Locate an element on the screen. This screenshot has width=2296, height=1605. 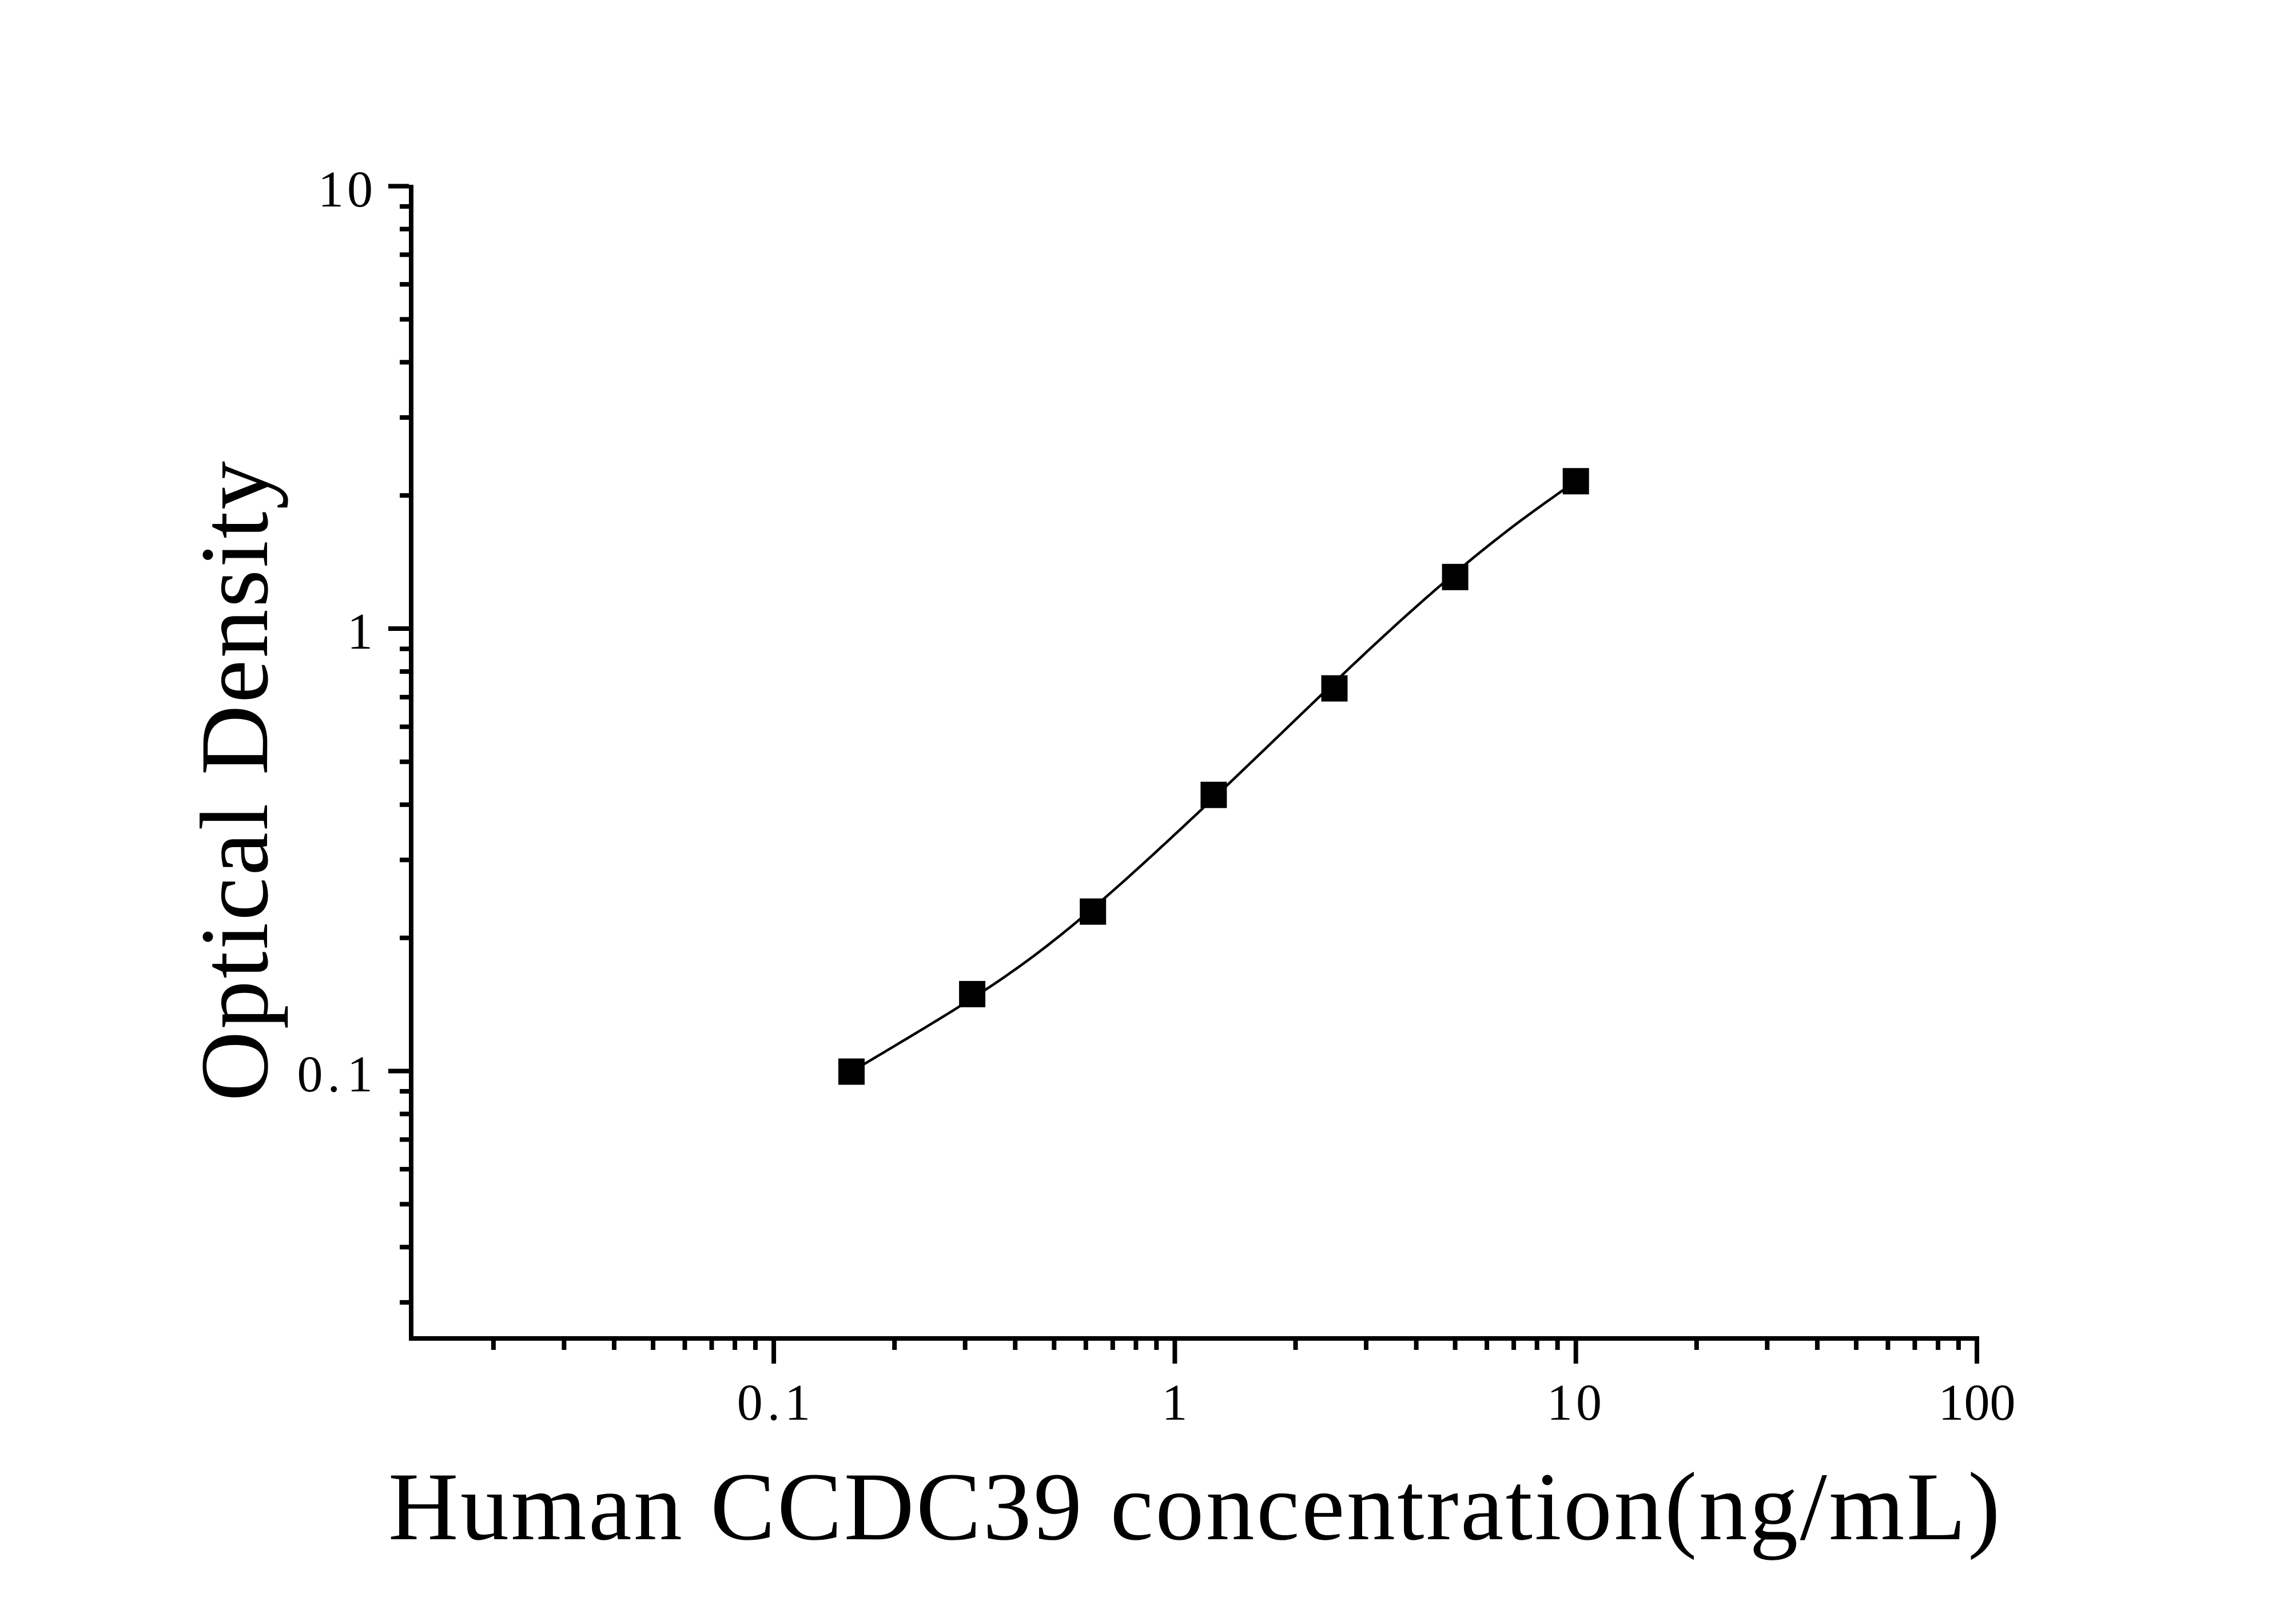
svg-text: 100 is located at coordinates (1978, 1402).